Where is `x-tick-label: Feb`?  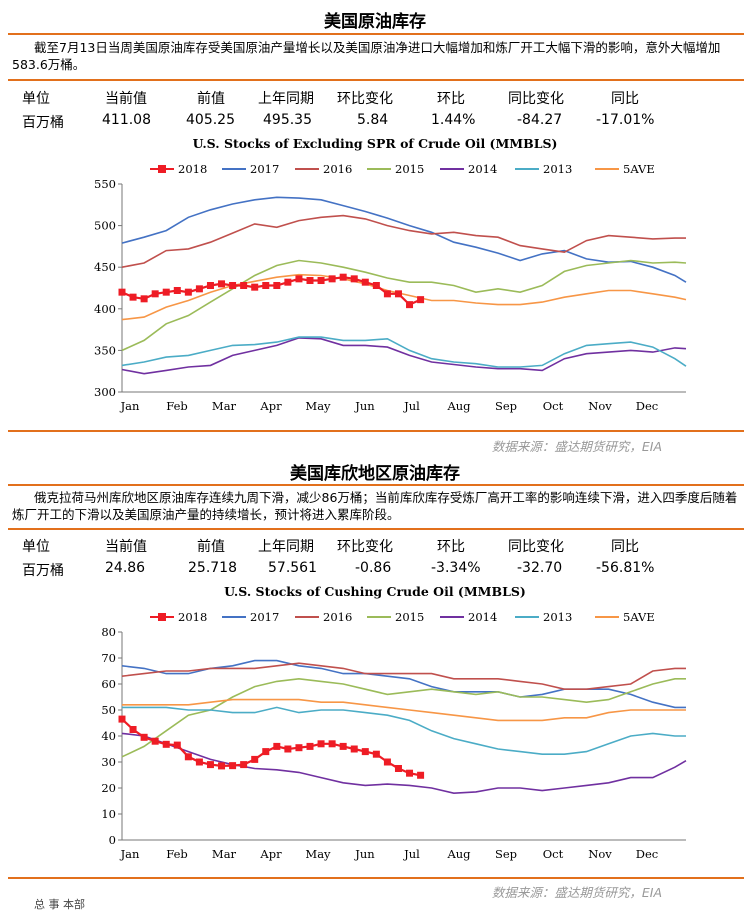
x-tick-label: Feb is located at coordinates (177, 406).